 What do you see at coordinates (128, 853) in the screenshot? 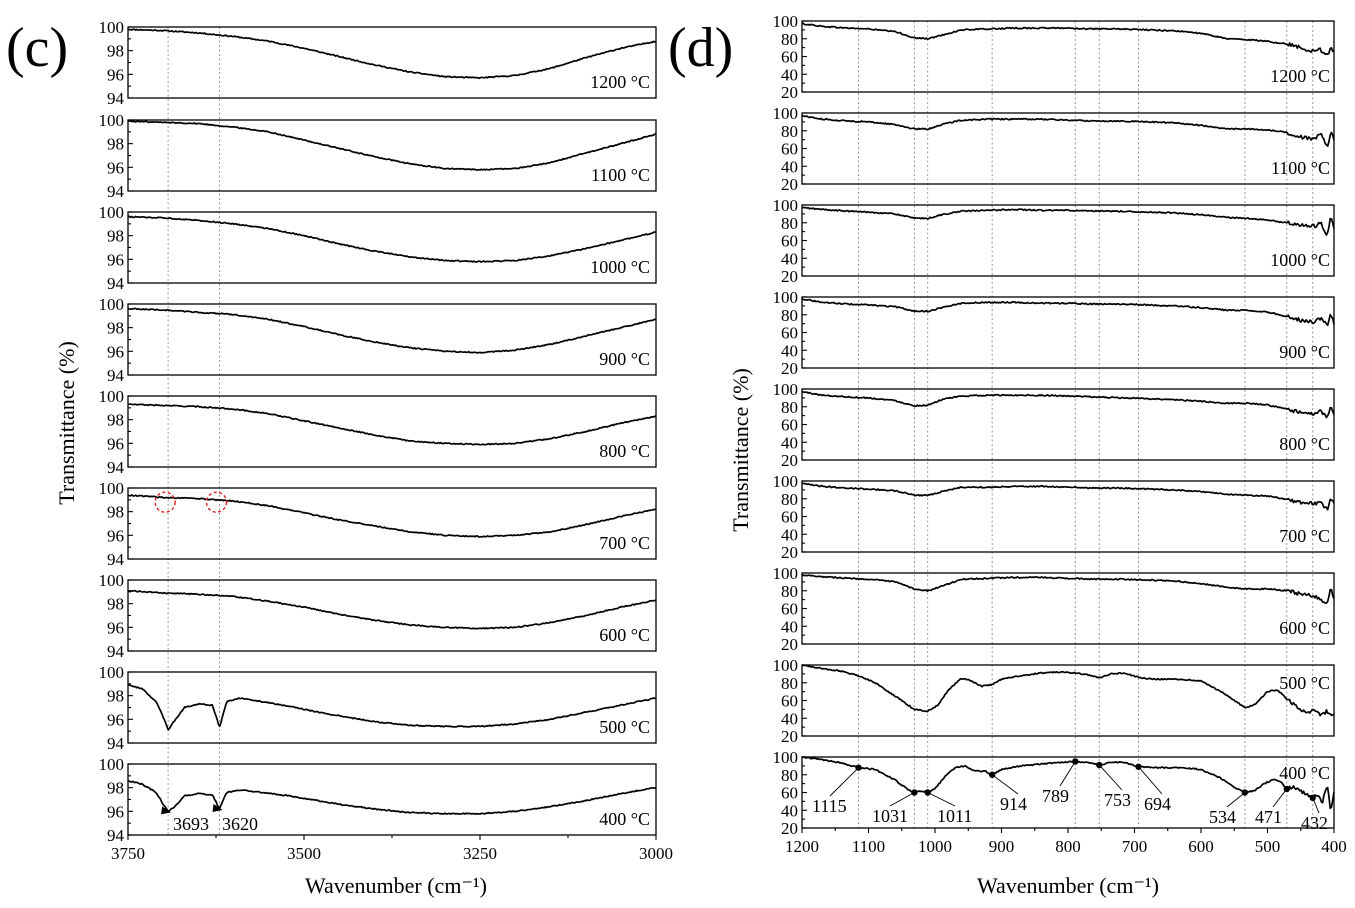
I see `xtick-label-c-0: 3750` at bounding box center [128, 853].